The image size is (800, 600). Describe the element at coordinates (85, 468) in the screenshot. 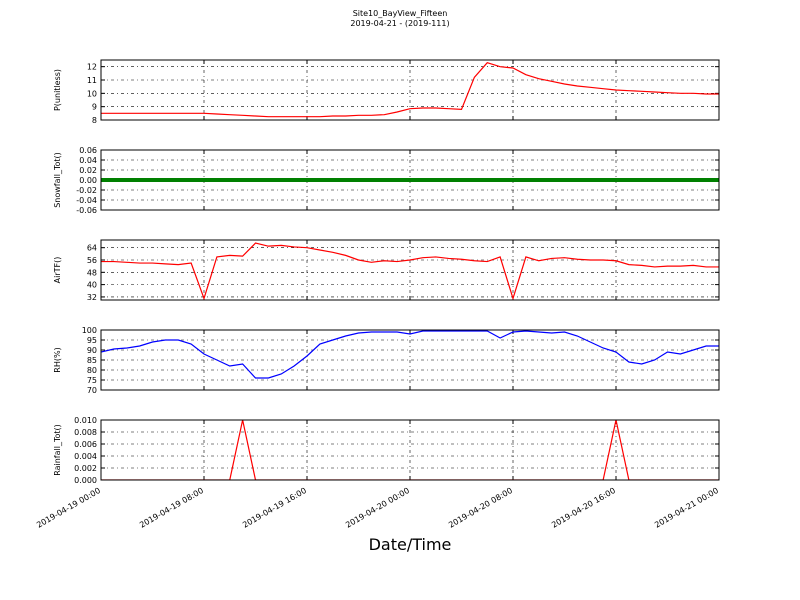

I see `y-tick-label: 0.002` at that location.